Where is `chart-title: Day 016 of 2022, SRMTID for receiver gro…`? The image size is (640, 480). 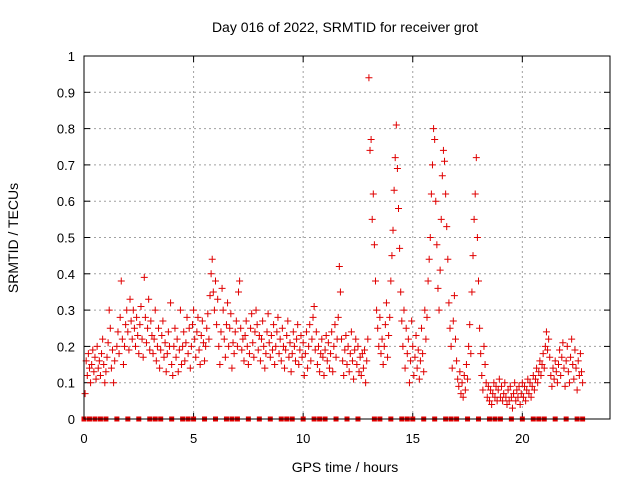 chart-title: Day 016 of 2022, SRMTID for receiver gro… is located at coordinates (345, 27).